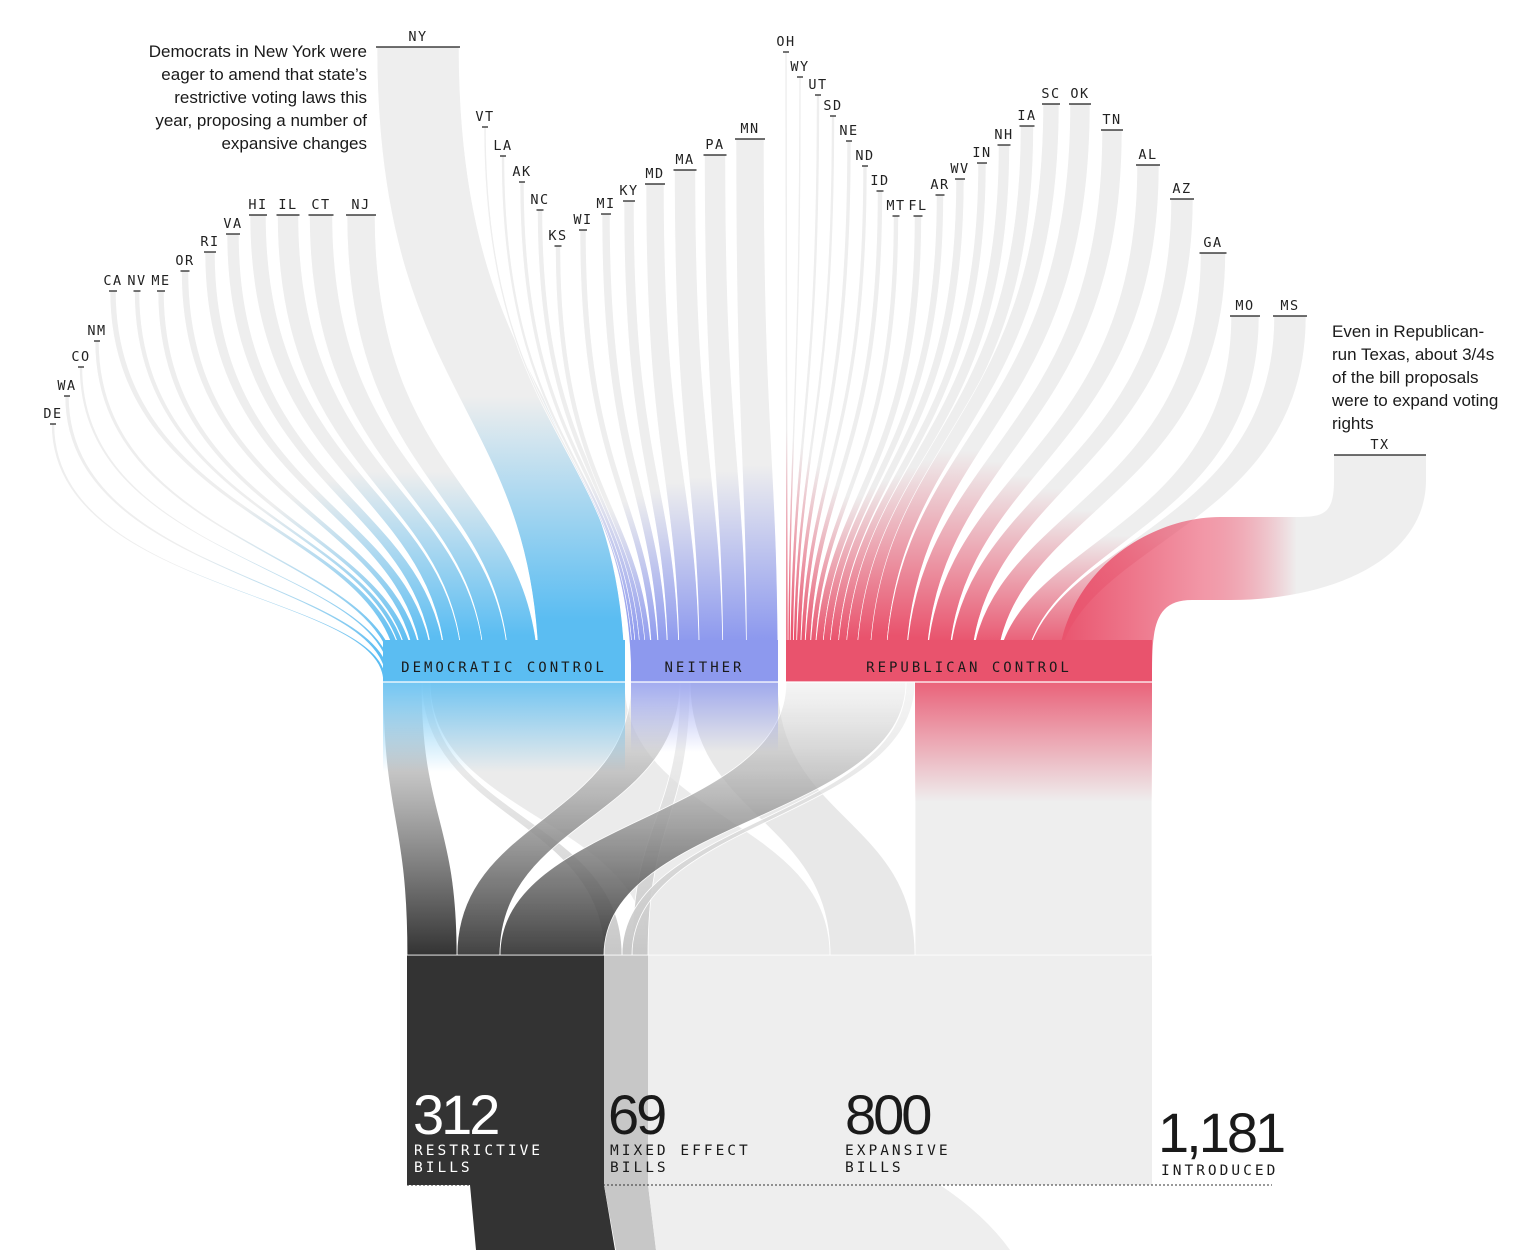  I want to click on control-label-dem: DEMOCRATIC CONTROL, so click(504, 668).